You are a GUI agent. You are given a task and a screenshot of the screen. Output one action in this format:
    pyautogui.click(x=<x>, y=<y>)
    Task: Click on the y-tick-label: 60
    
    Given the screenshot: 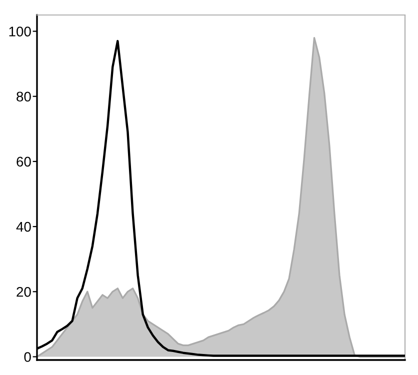 What is the action you would take?
    pyautogui.click(x=23, y=161)
    